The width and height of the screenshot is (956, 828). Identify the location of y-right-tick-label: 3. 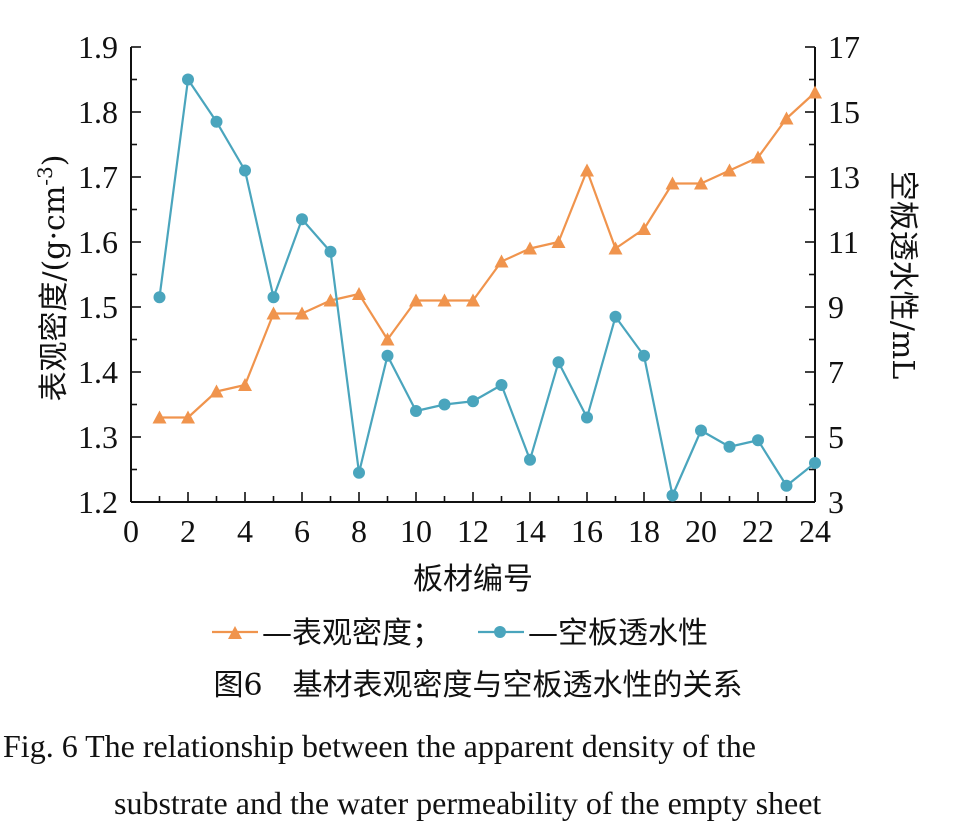
(836, 502).